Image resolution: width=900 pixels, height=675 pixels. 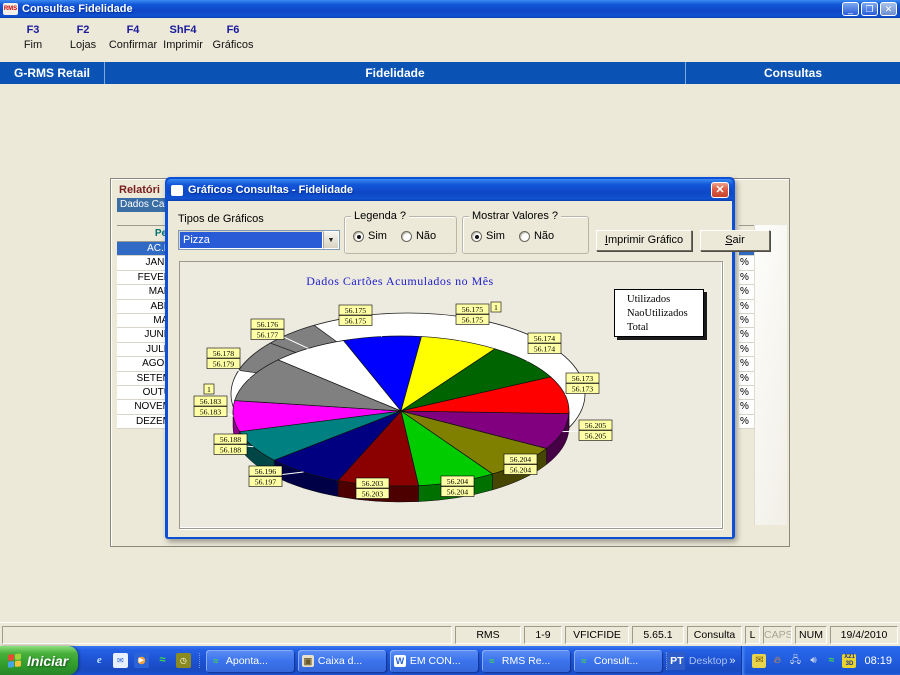 What do you see at coordinates (268, 335) in the screenshot?
I see `value-label: 56.177` at bounding box center [268, 335].